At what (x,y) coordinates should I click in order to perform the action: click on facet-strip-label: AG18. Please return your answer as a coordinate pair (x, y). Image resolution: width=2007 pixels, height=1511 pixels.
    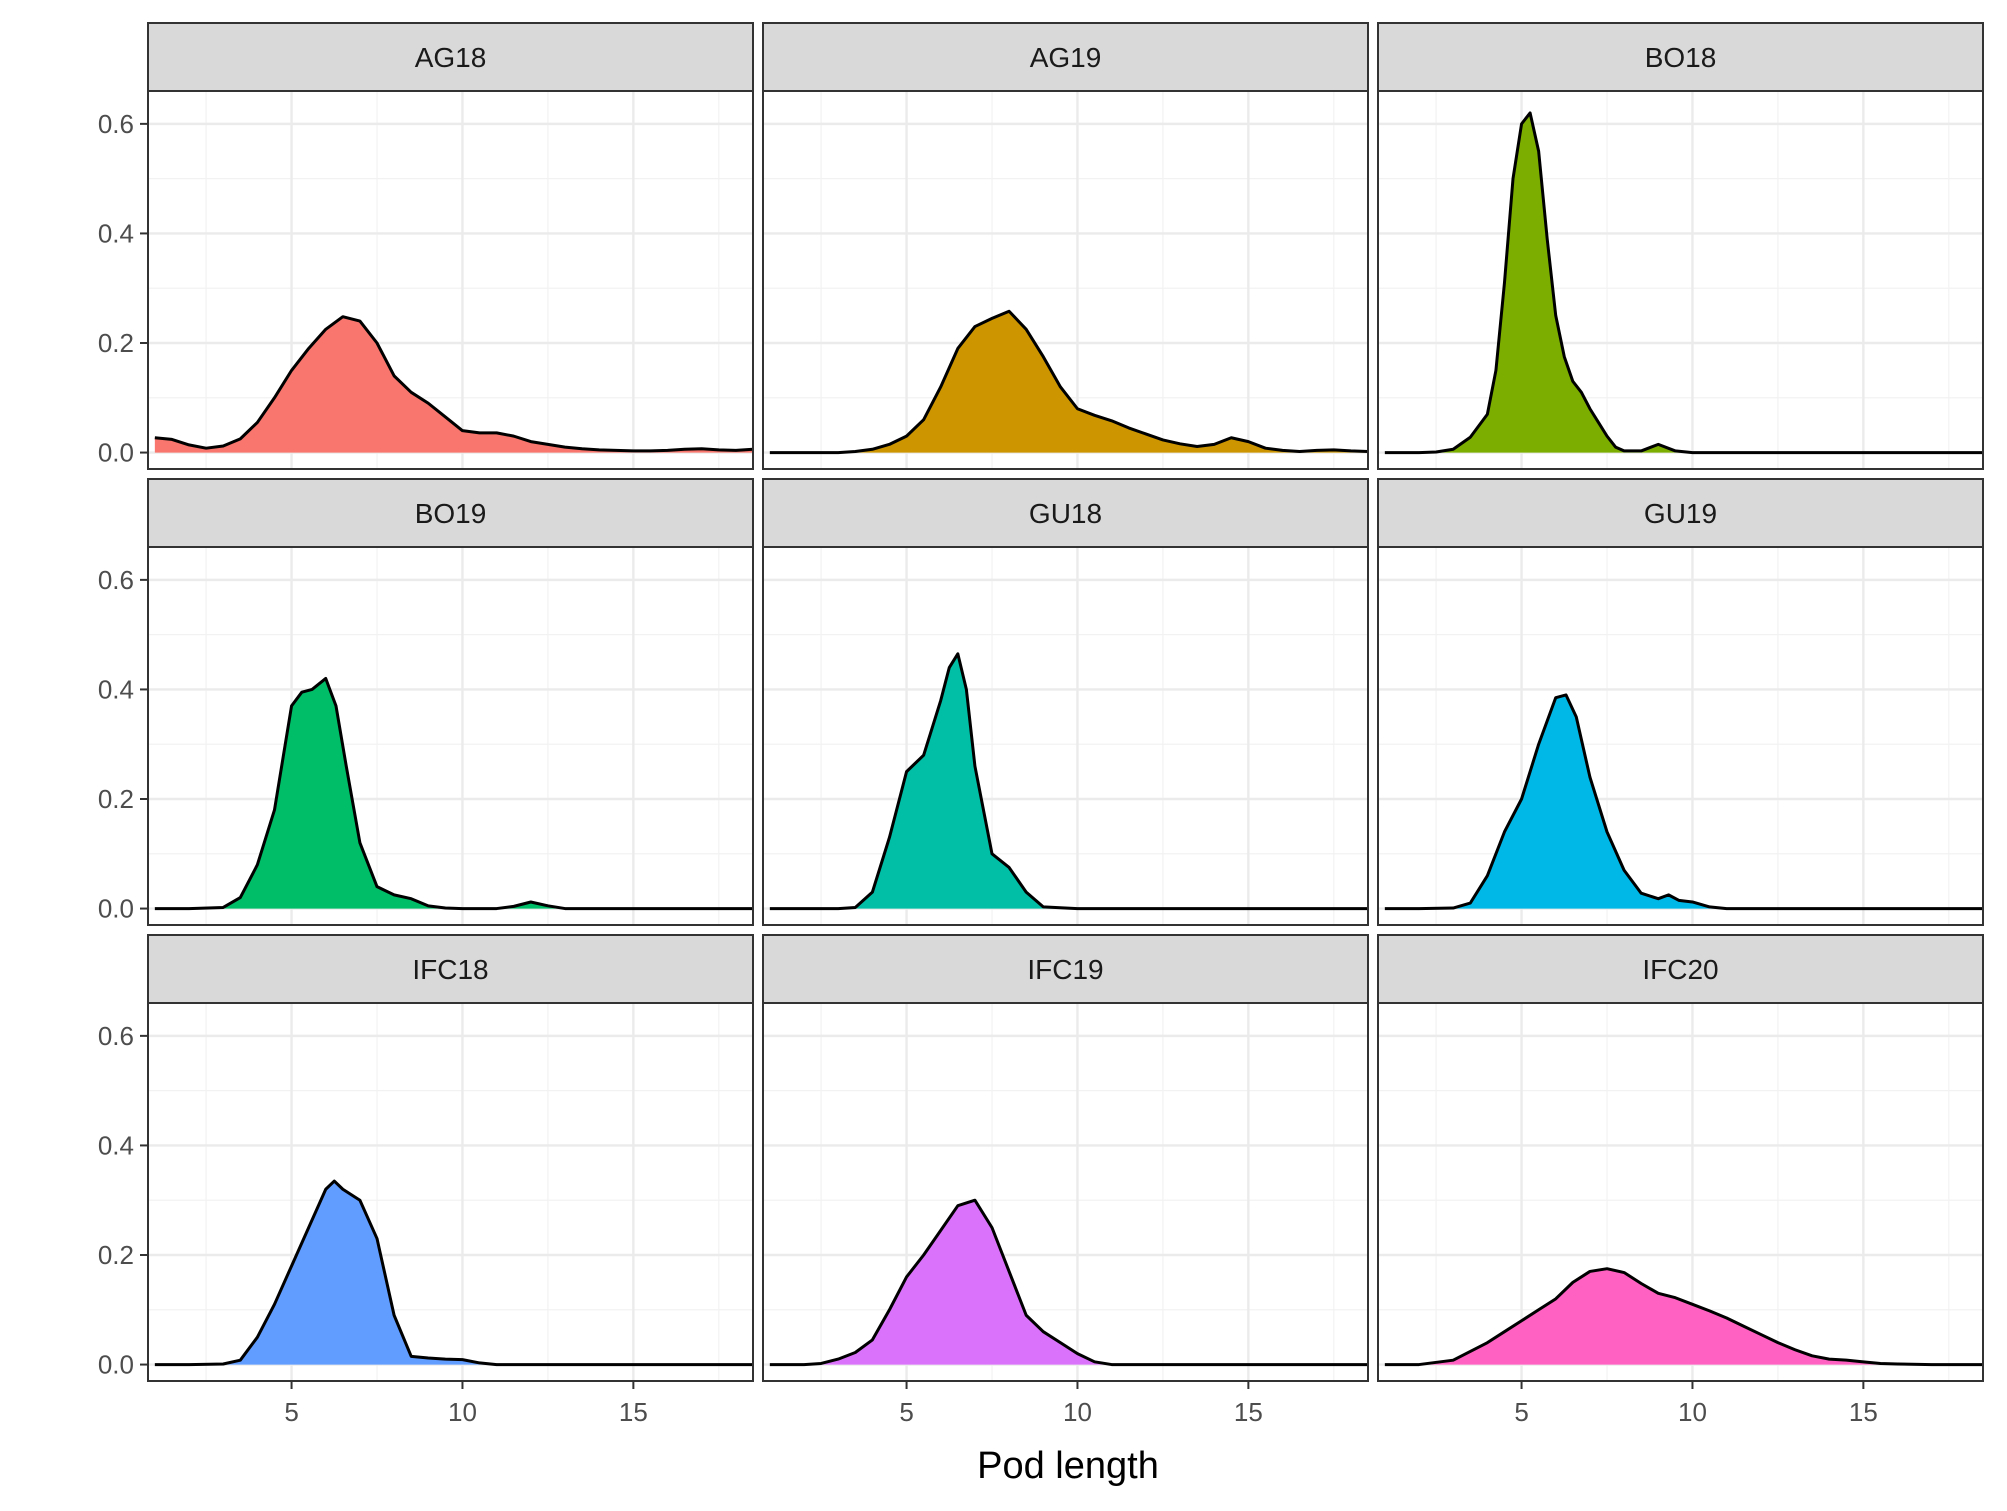
    Looking at the image, I should click on (451, 57).